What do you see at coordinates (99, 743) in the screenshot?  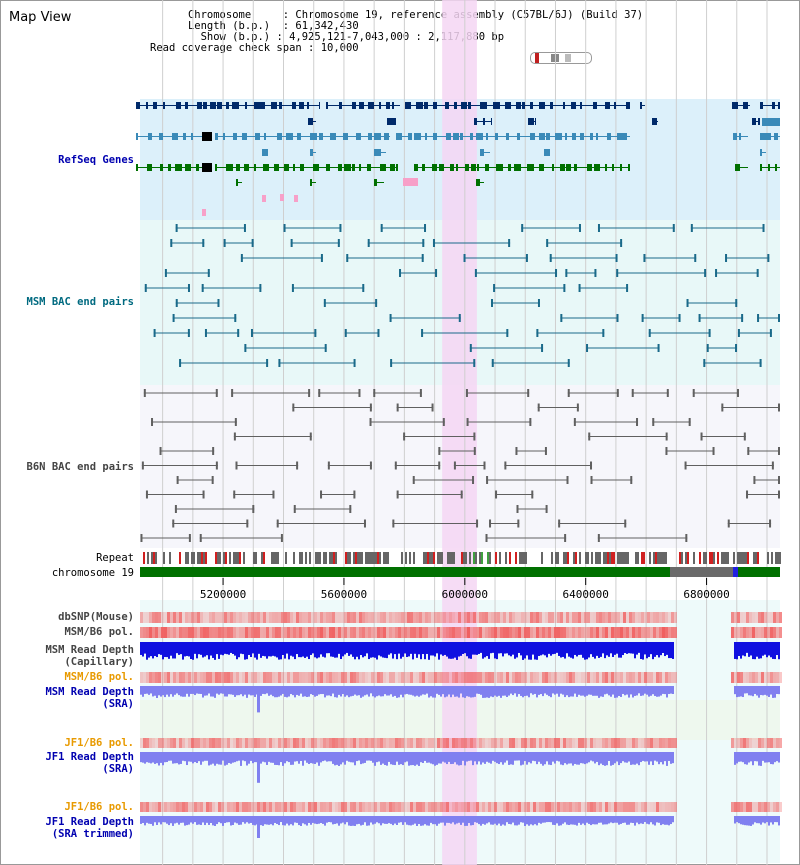 I see `track-label-jf1-b6-pol: JF1/B6 pol.` at bounding box center [99, 743].